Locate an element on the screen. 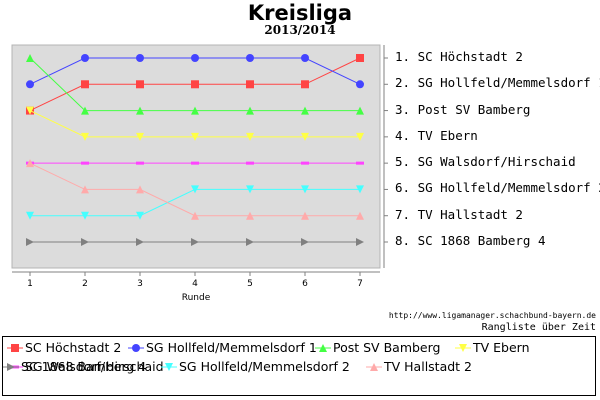  legend-item: TV Hallstadt 2 is located at coordinates (419, 366).